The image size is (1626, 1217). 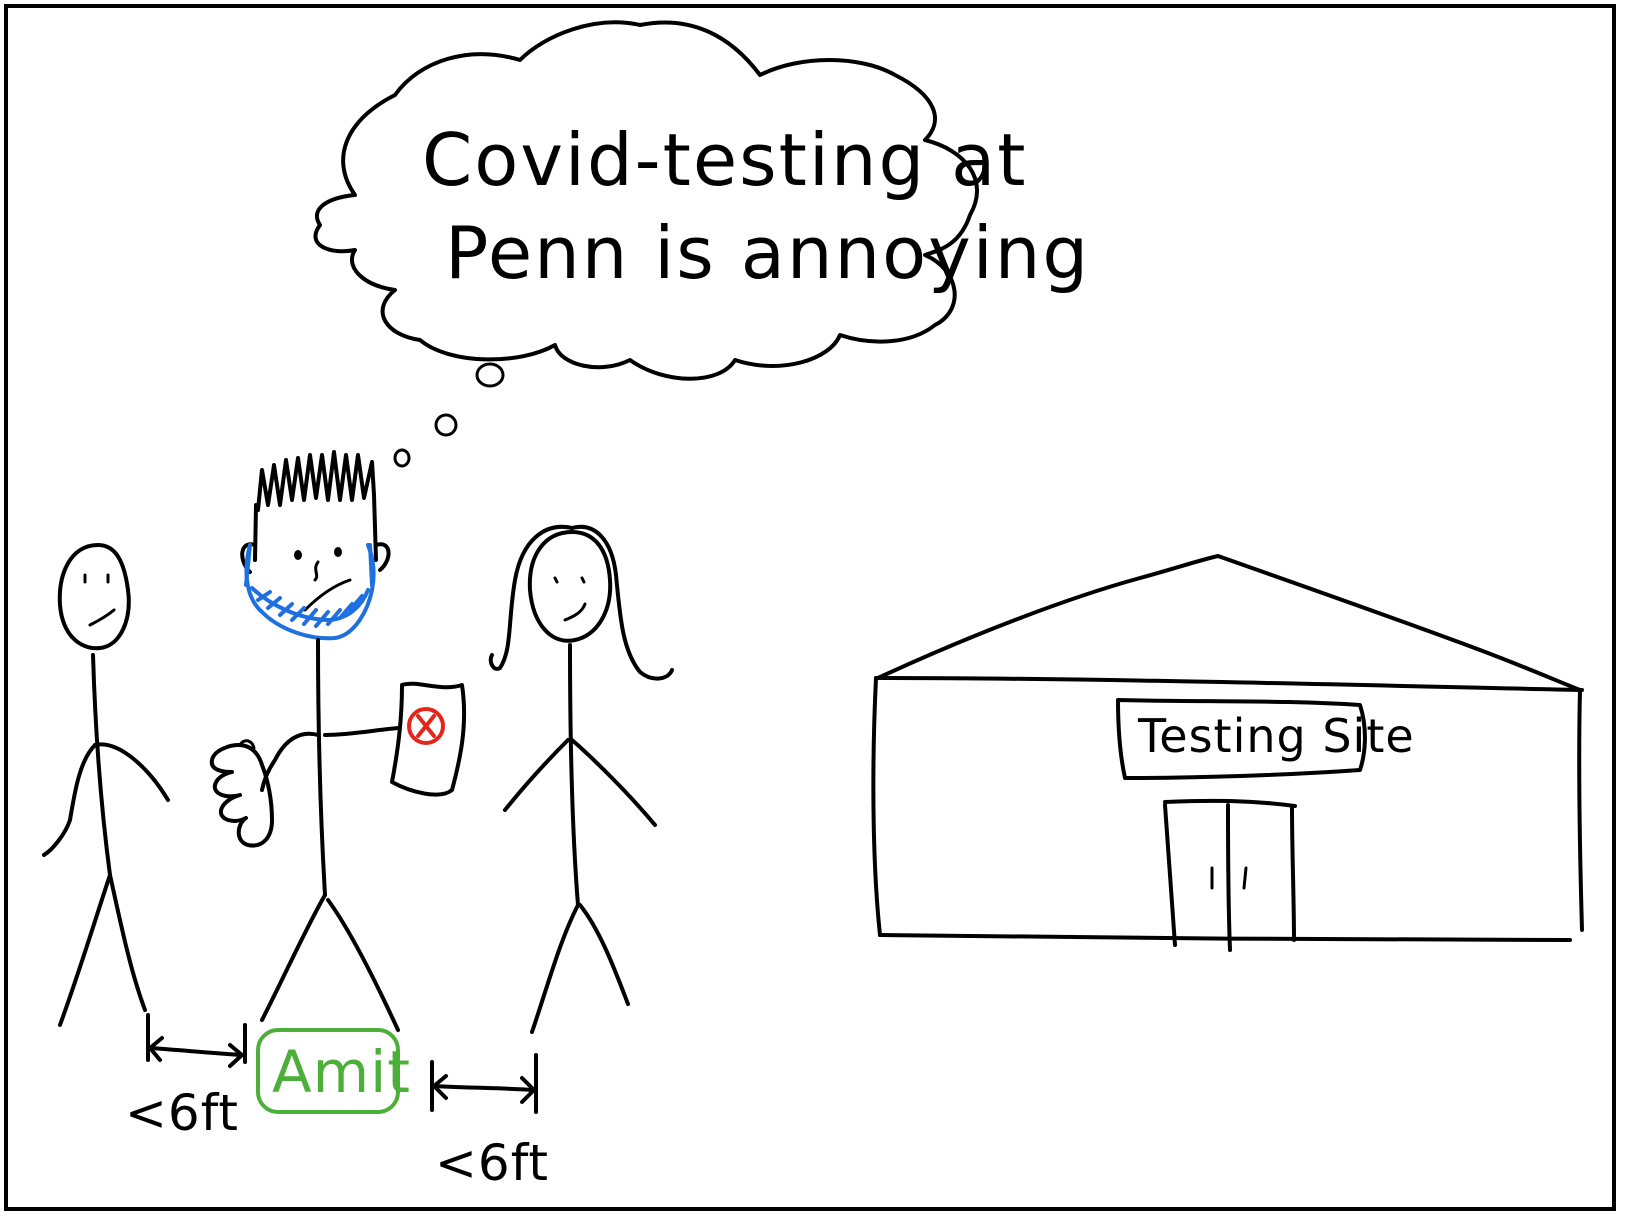 What do you see at coordinates (247, 744) in the screenshot?
I see `thumbs-down-thumb` at bounding box center [247, 744].